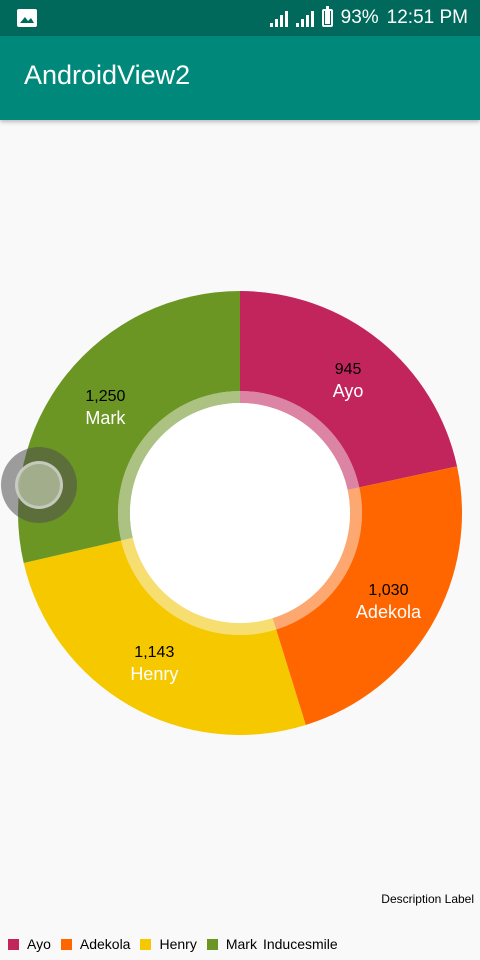 The image size is (480, 960). What do you see at coordinates (427, 899) in the screenshot?
I see `chart-description: Description Label` at bounding box center [427, 899].